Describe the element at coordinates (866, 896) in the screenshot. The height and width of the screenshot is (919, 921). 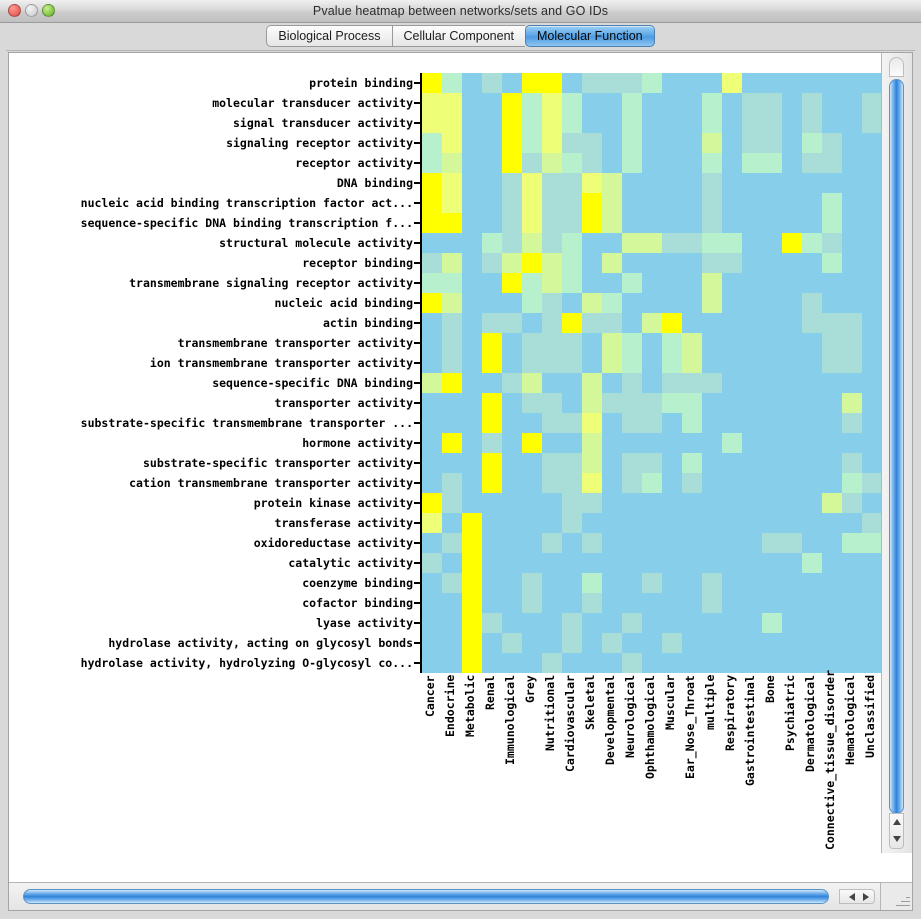
I see `scroll-right-arrow-icon` at that location.